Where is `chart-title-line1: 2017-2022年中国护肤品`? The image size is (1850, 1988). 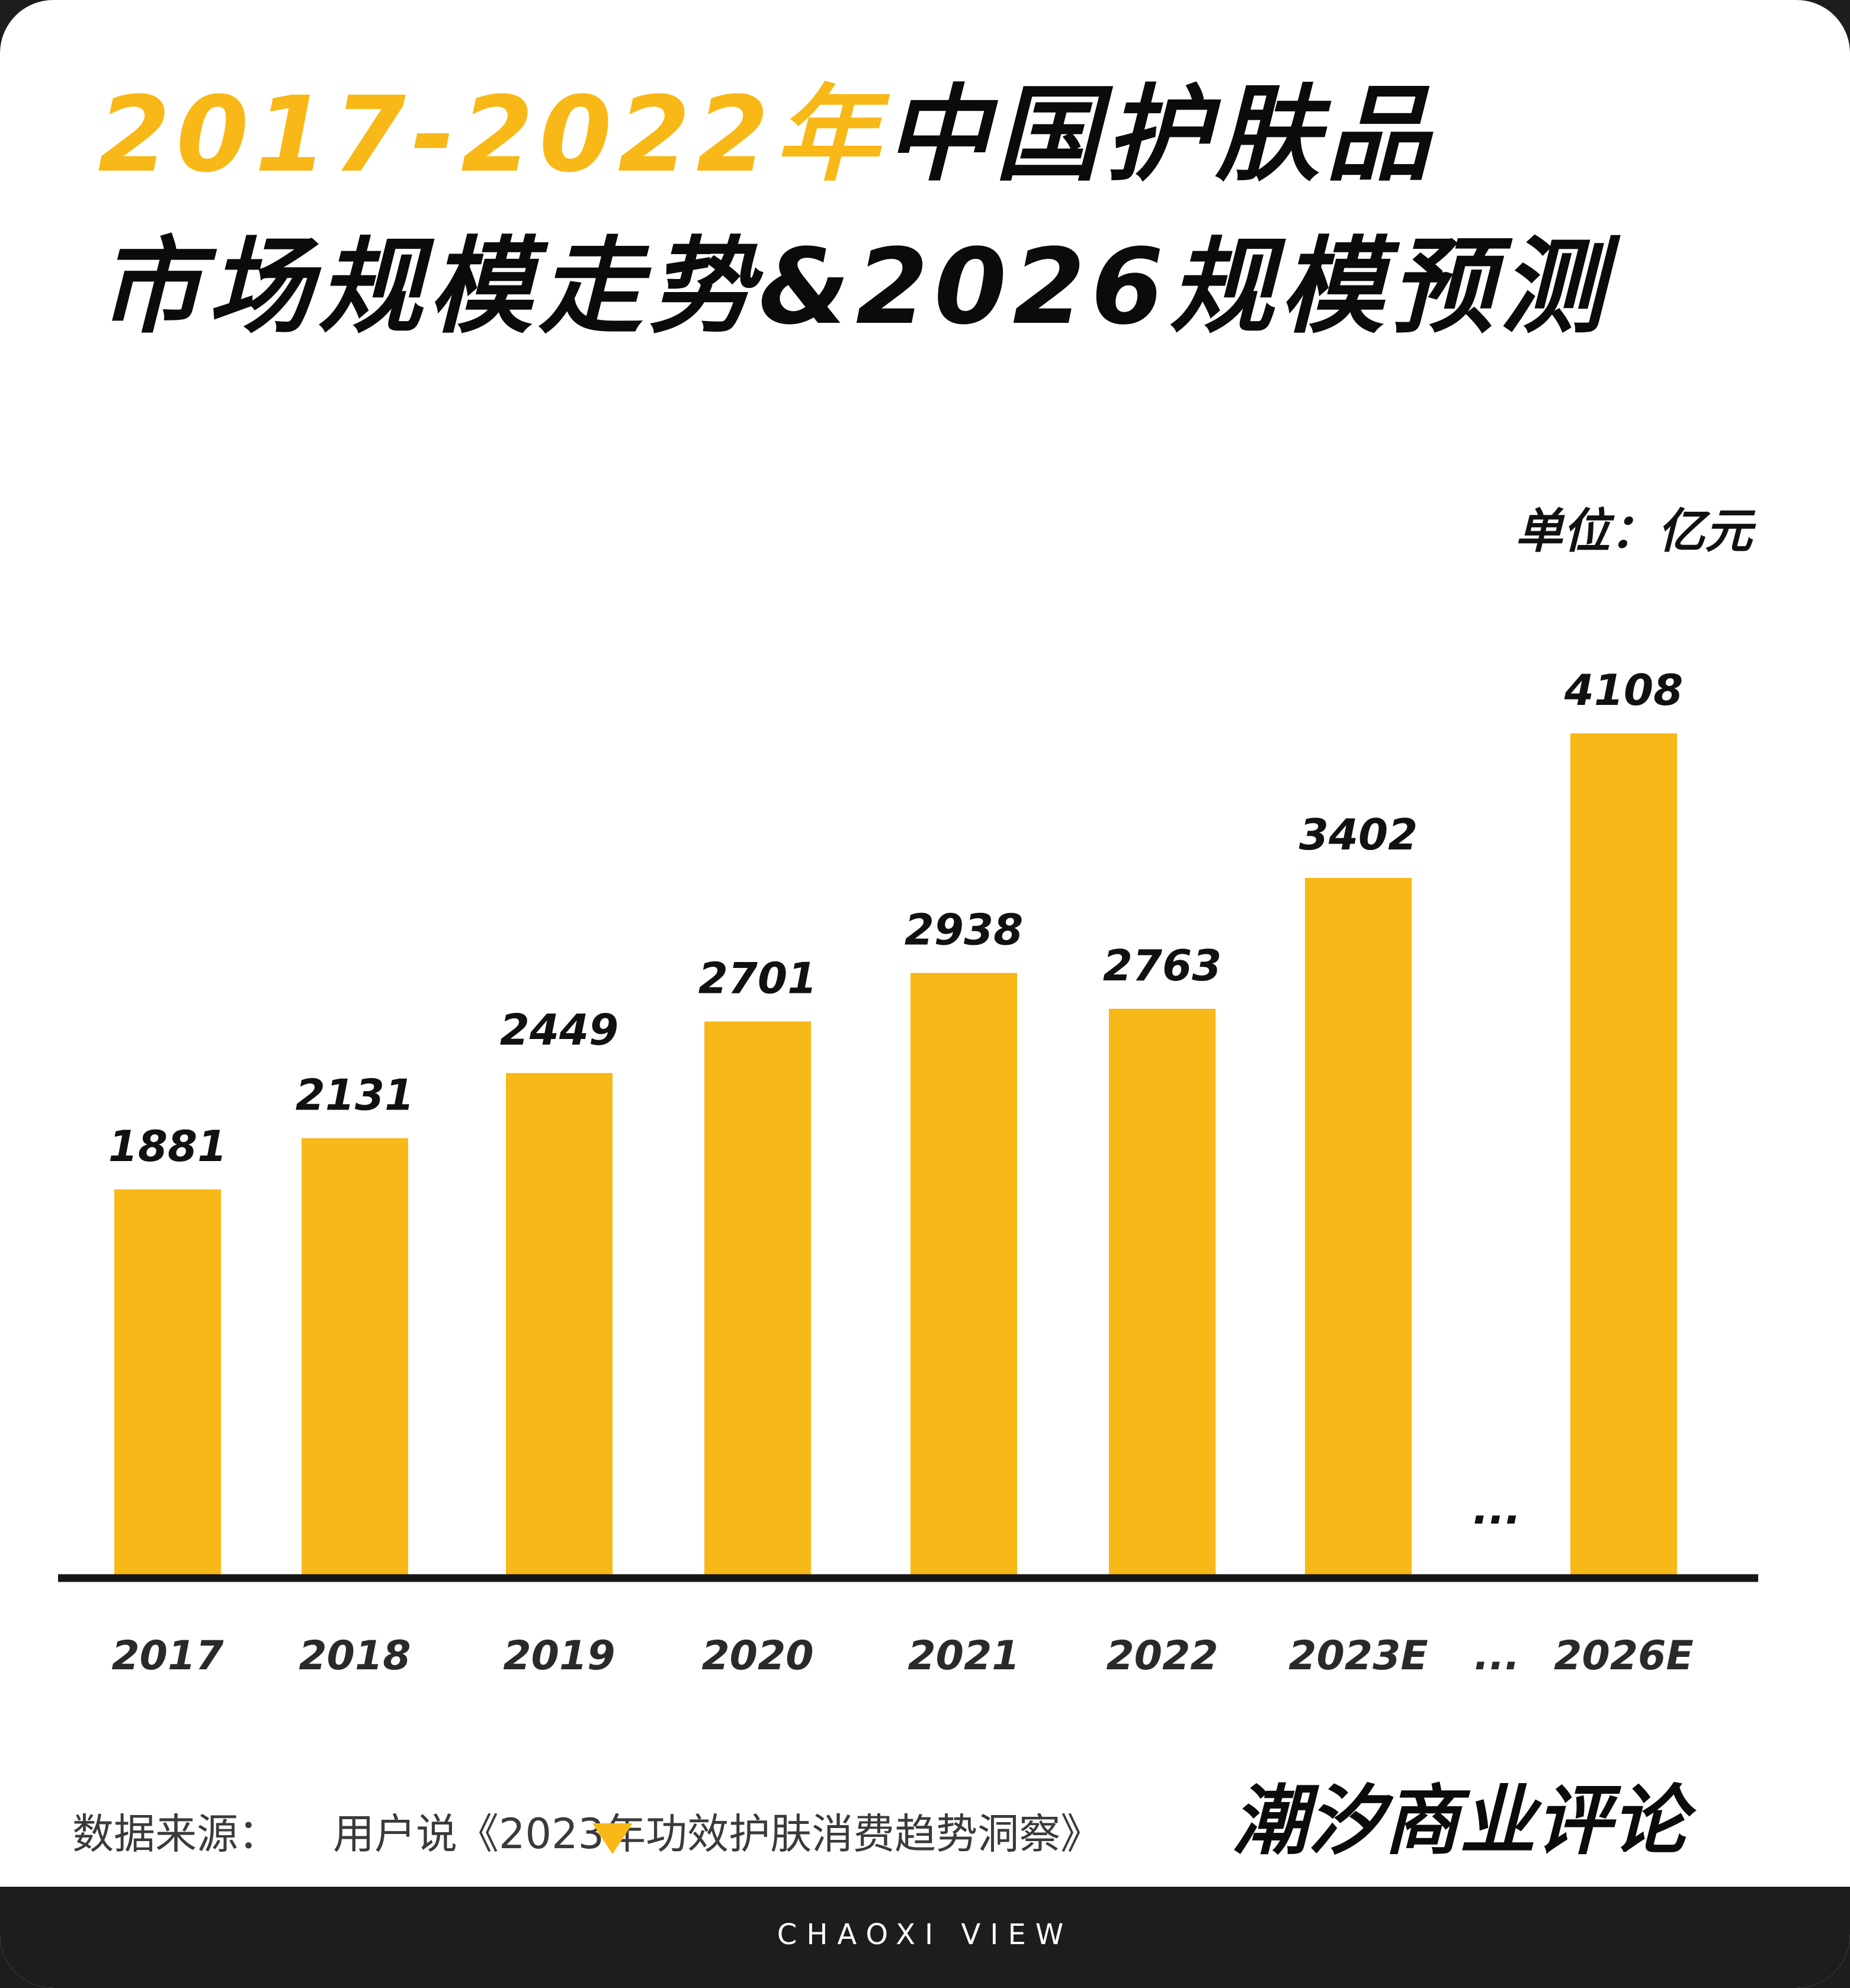
chart-title-line1: 2017-2022年中国护肤品 is located at coordinates (767, 135).